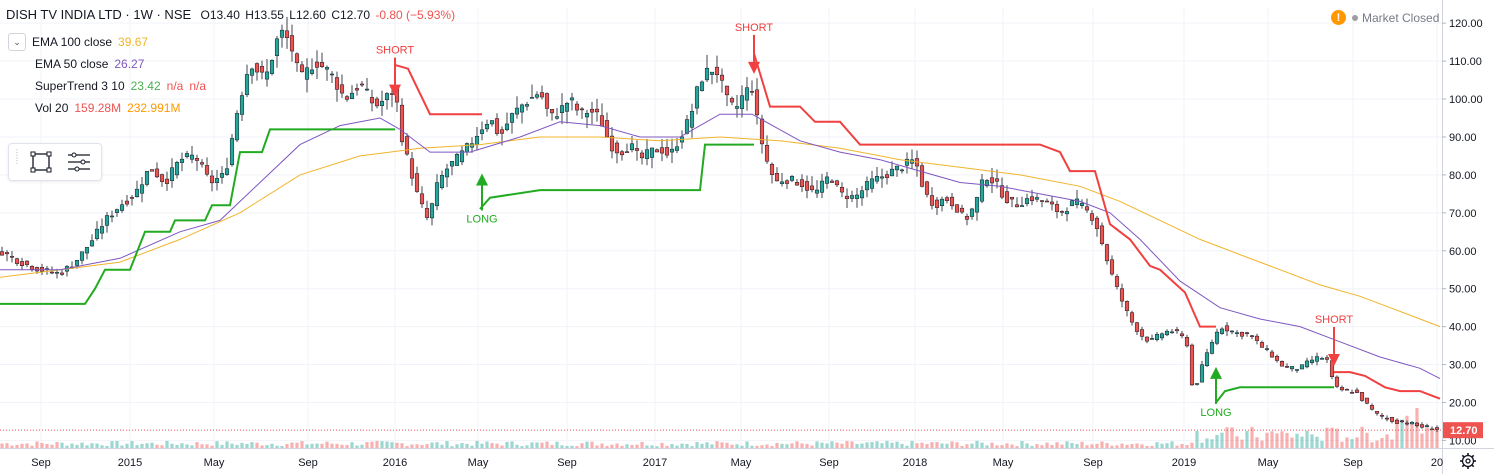  What do you see at coordinates (754, 67) in the screenshot?
I see `short-arrow-icon` at bounding box center [754, 67].